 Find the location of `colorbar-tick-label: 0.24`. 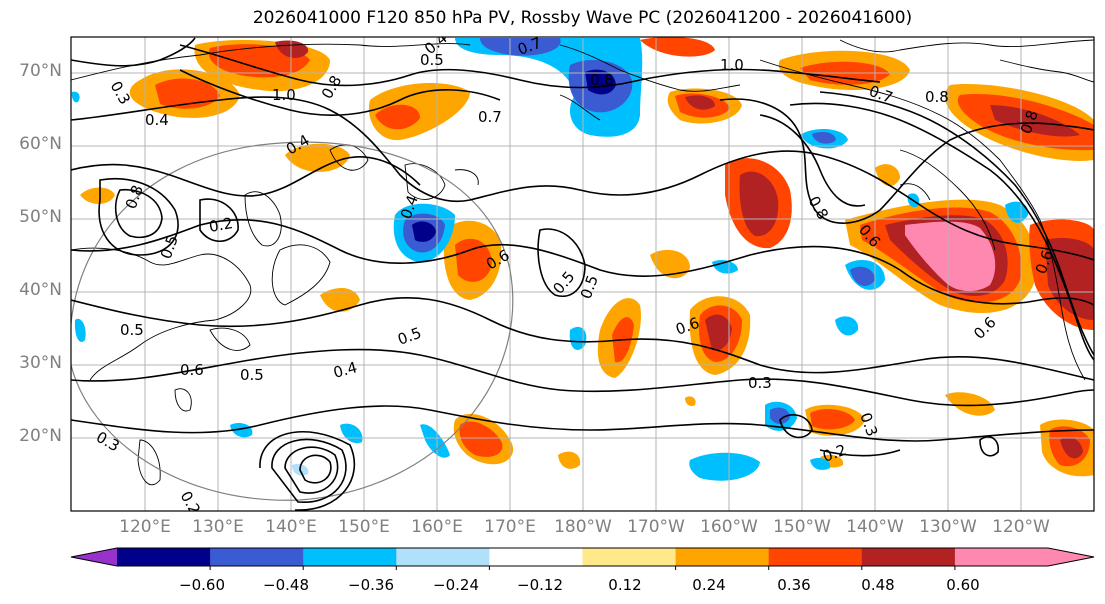

colorbar-tick-label: 0.24 is located at coordinates (709, 585).